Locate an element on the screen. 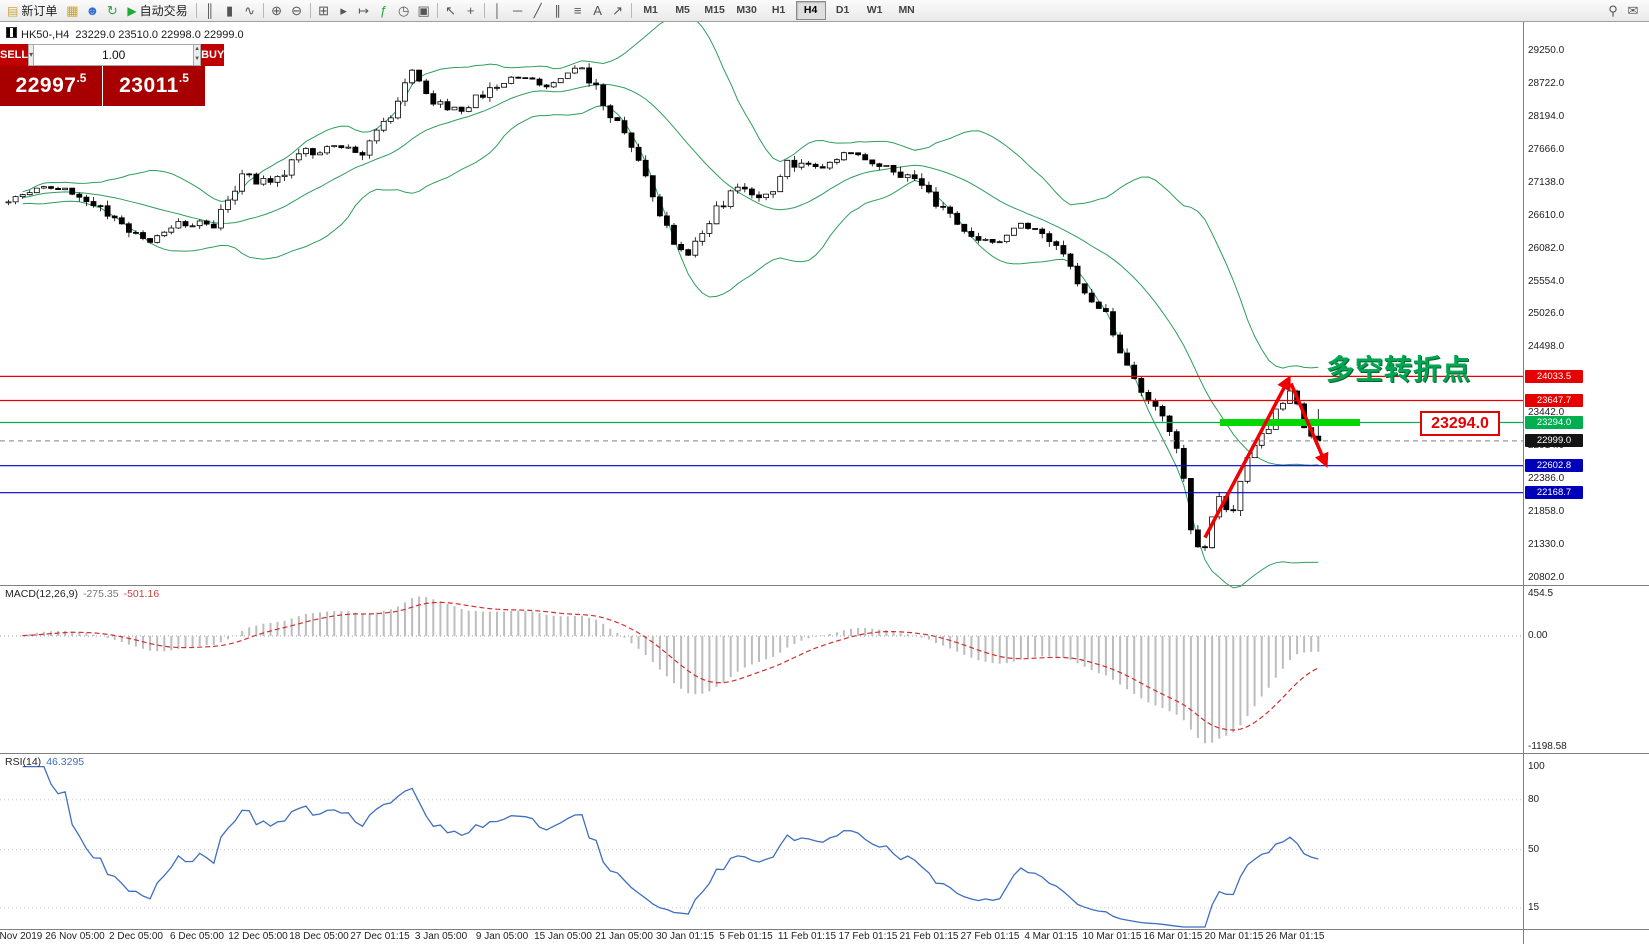 The image size is (1649, 944). templates-icon: ▣ is located at coordinates (423, 10).